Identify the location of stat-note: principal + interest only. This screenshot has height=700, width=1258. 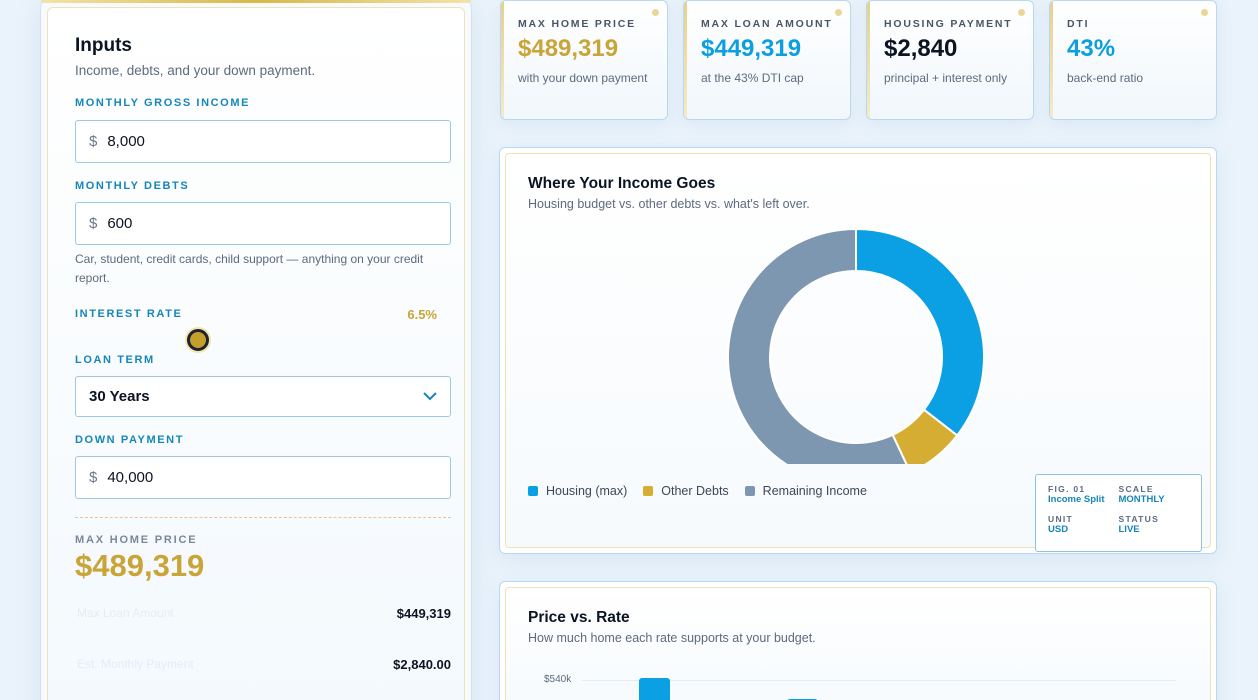
(946, 78).